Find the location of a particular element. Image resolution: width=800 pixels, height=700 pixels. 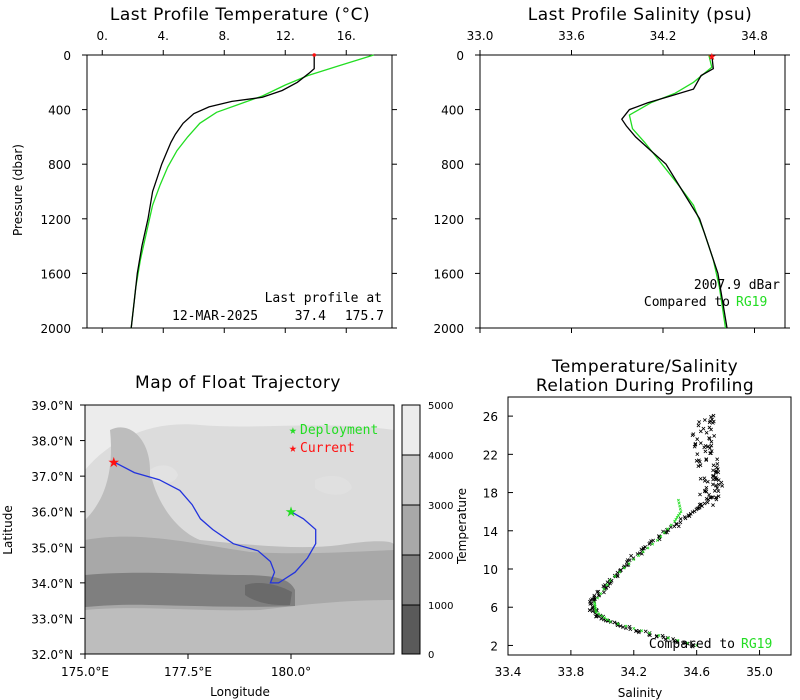

last-profile-lon: 175.7 is located at coordinates (364, 316).